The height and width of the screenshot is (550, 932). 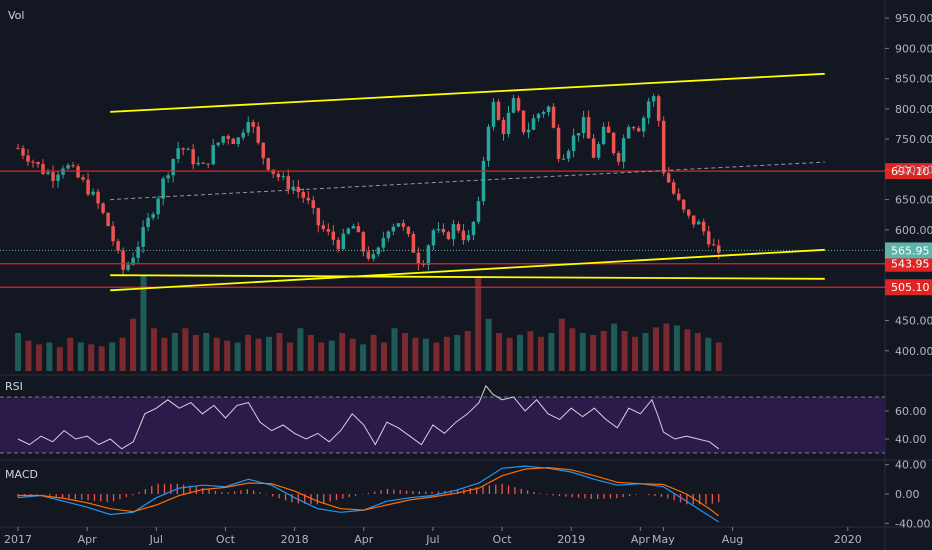 I want to click on x-tick-label: Aug, so click(x=732, y=539).